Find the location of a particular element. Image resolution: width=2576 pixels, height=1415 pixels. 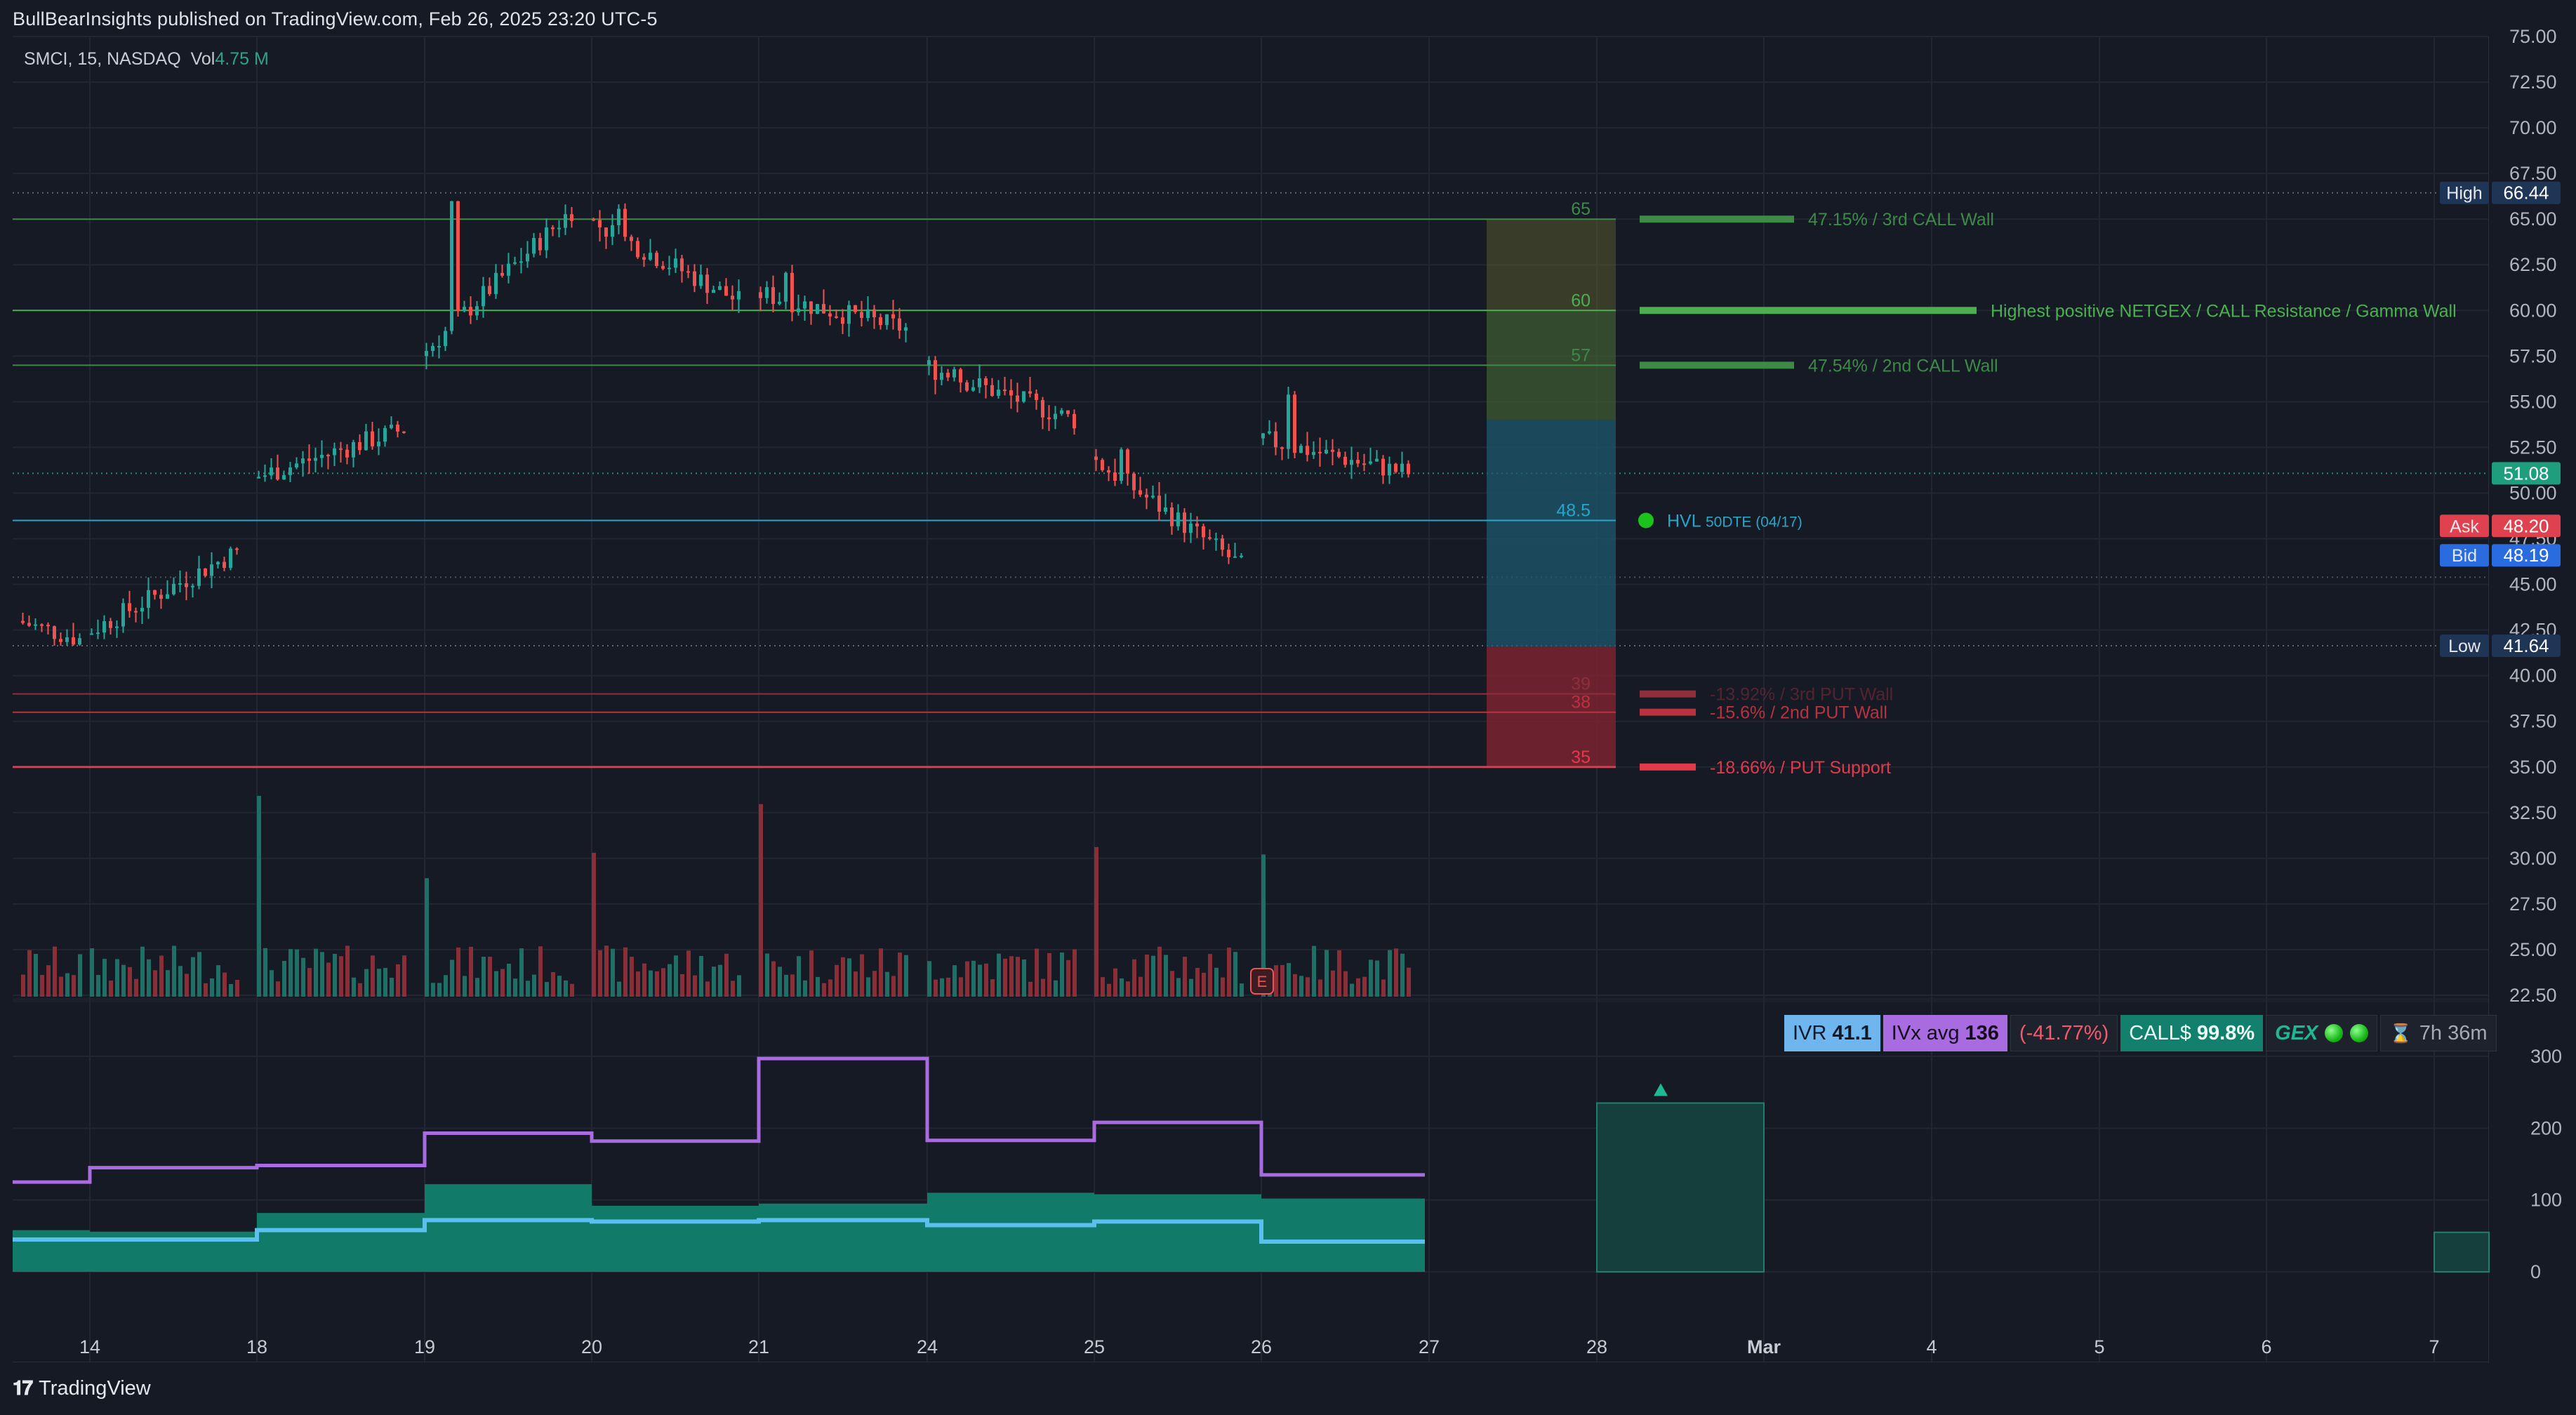

x-tick-label: 6 is located at coordinates (2266, 1346).